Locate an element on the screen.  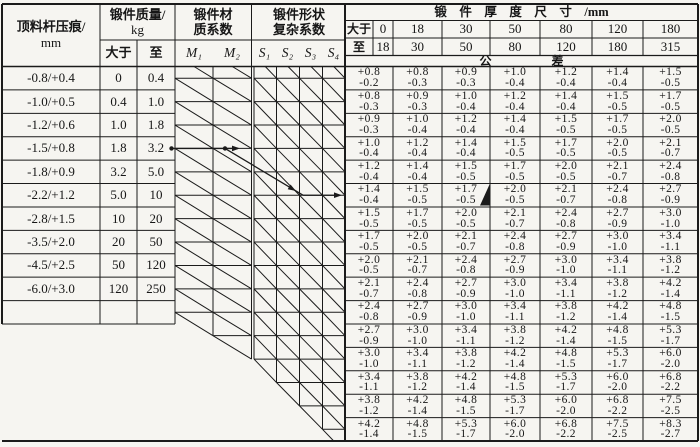
indentation-value: -2.8/+1.5 is located at coordinates (51, 218).